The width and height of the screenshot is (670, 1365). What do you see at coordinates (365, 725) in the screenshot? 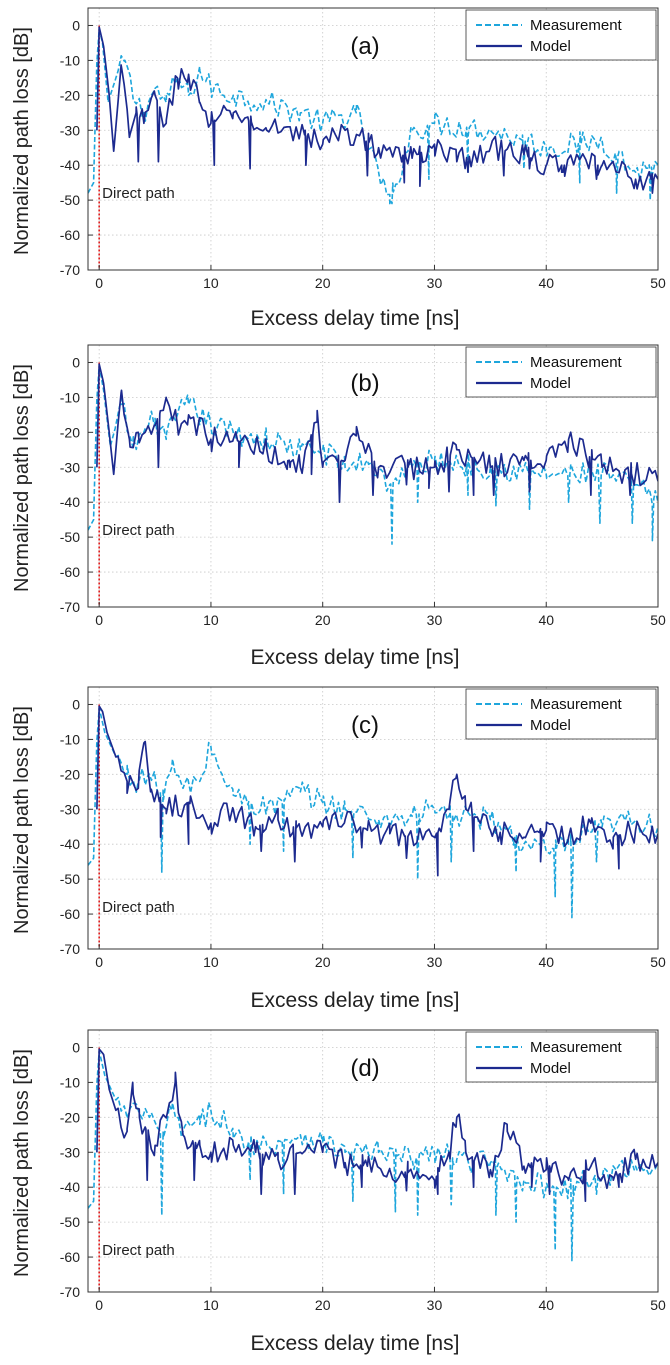
I see `panel-label: (c)` at bounding box center [365, 725].